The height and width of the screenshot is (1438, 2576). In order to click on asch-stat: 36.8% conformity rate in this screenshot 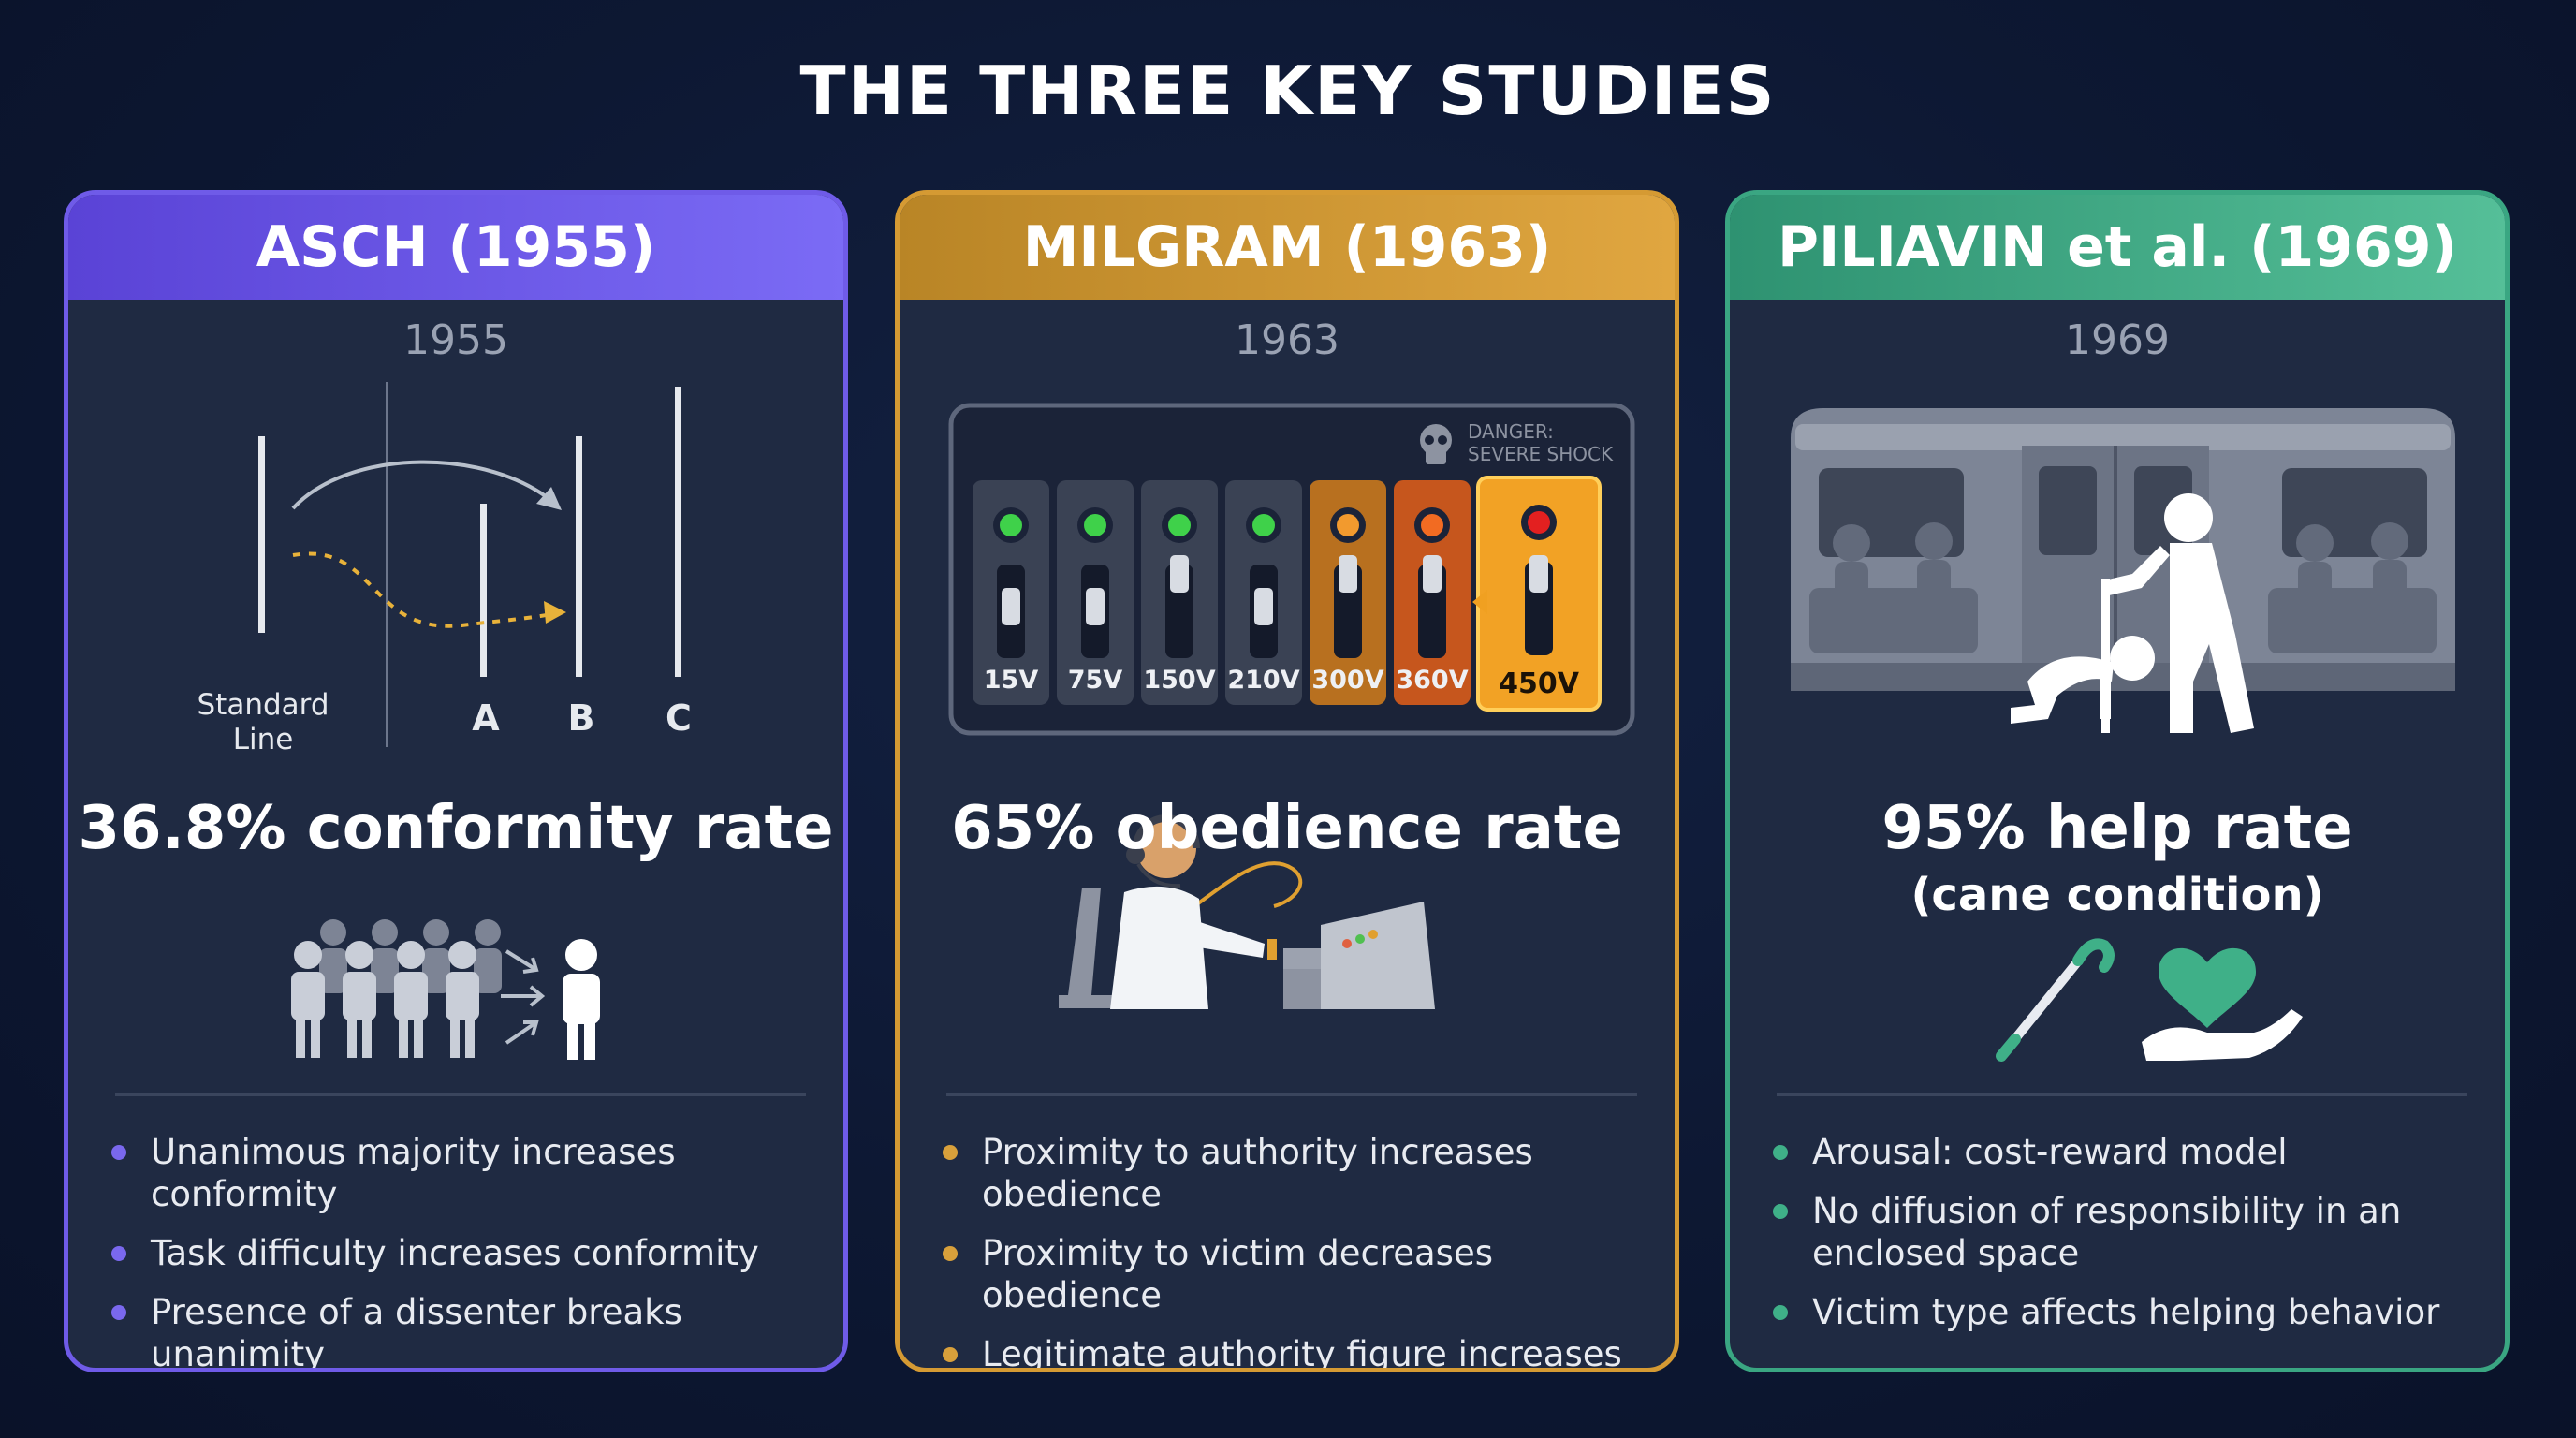, I will do `click(456, 828)`.